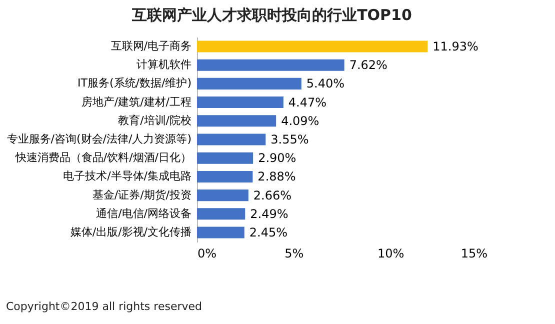 This screenshot has height=324, width=555. I want to click on x-tick-label: 5%, so click(294, 253).